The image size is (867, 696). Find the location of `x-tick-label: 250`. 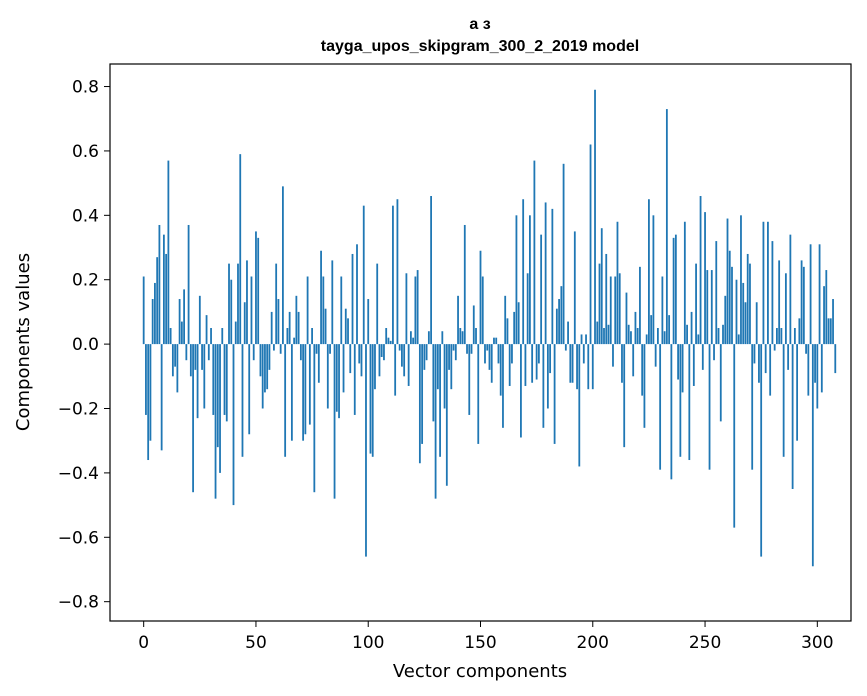

x-tick-label: 250 is located at coordinates (705, 643).